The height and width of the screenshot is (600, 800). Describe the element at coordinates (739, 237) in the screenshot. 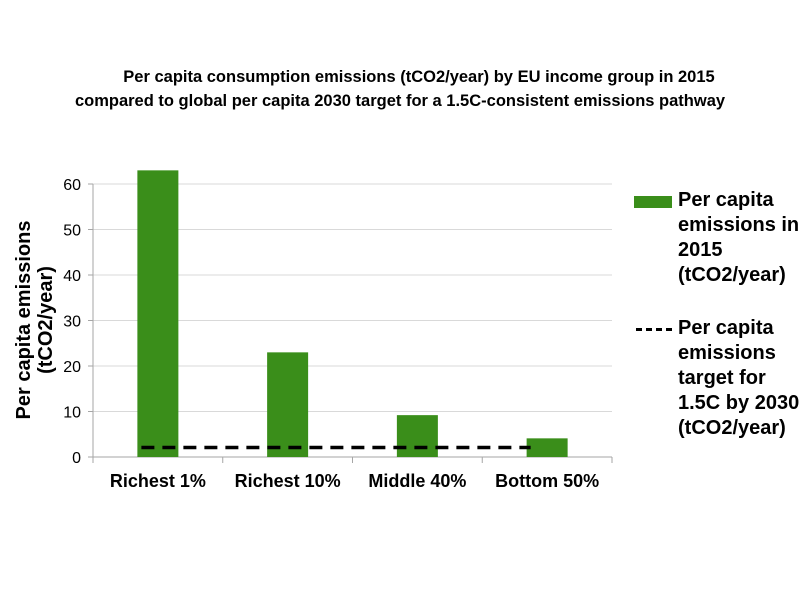

I see `legend-label-bars: Per capita emissions in 2015 (tCO2/year)` at that location.